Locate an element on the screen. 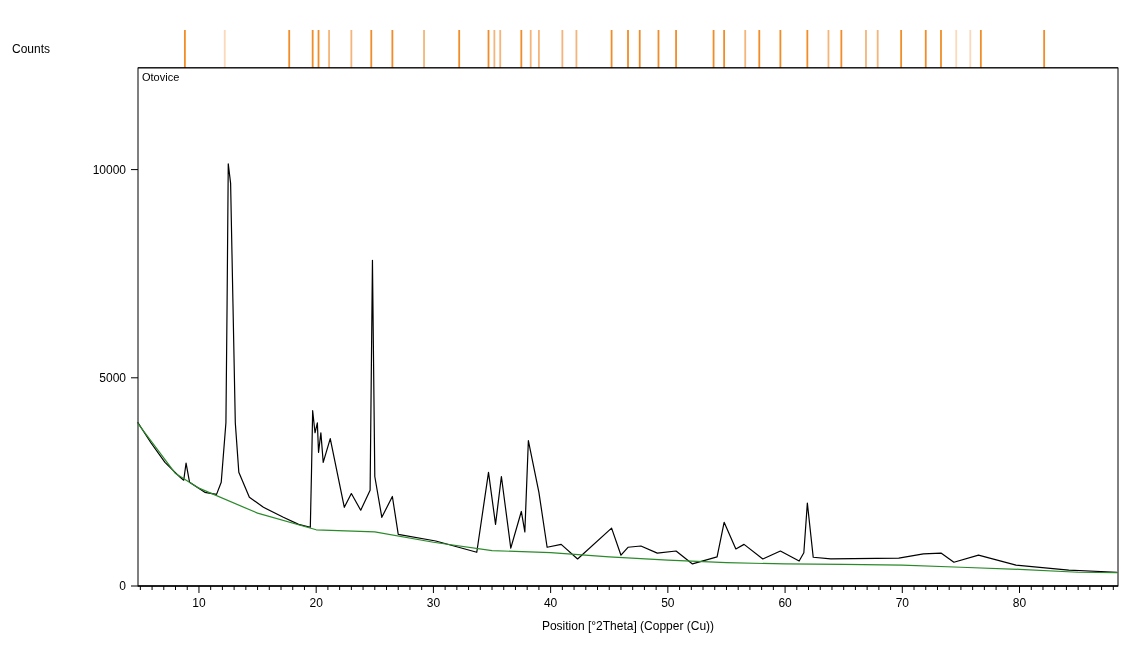 Image resolution: width=1134 pixels, height=648 pixels. x-tick-label: 60 is located at coordinates (785, 603).